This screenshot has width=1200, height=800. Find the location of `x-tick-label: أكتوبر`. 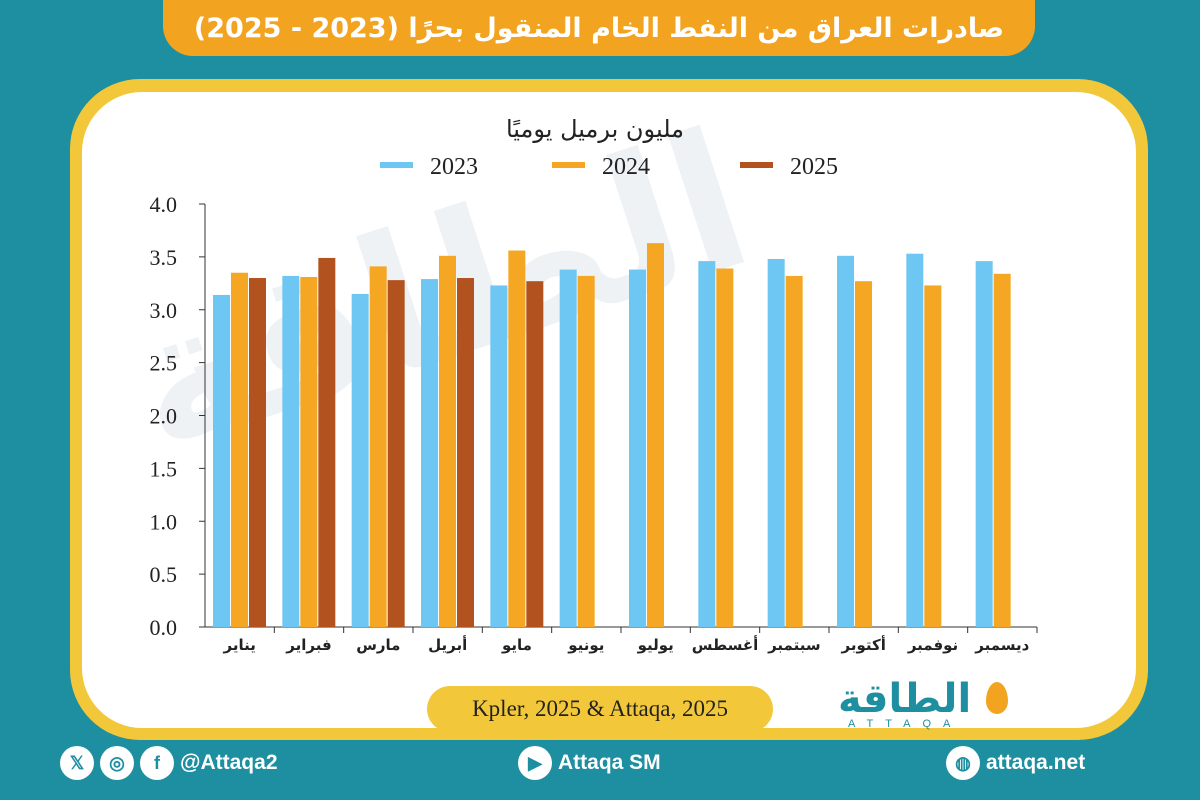

x-tick-label: أكتوبر is located at coordinates (862, 644).